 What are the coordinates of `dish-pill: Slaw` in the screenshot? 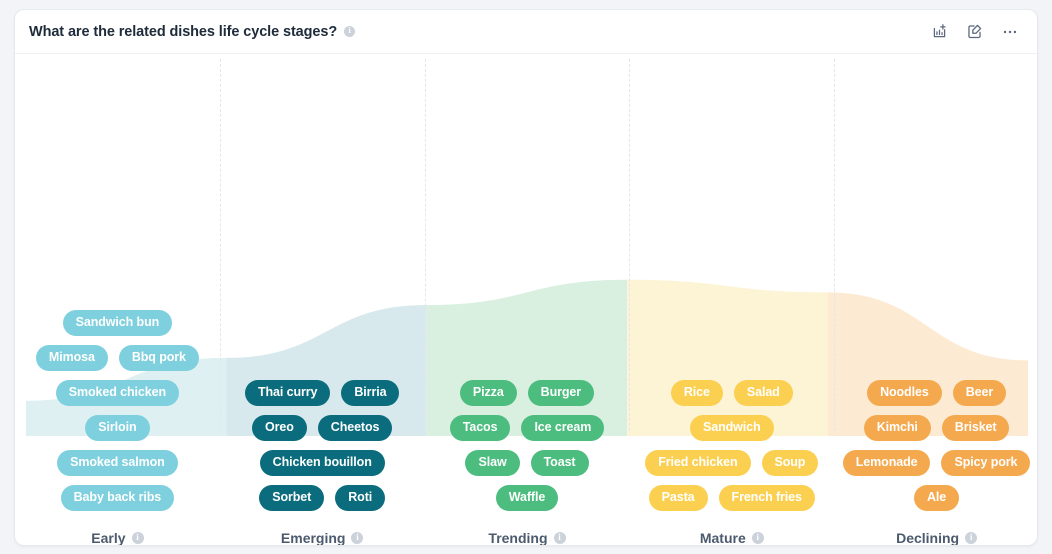 It's located at (492, 463).